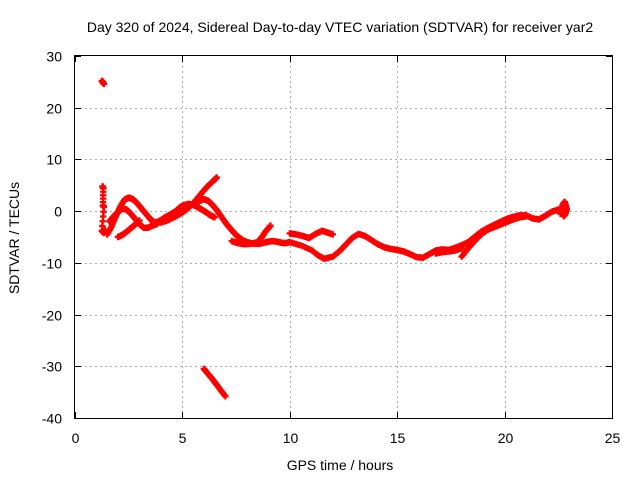 The width and height of the screenshot is (640, 480). I want to click on series-loop-d, so click(251, 235).